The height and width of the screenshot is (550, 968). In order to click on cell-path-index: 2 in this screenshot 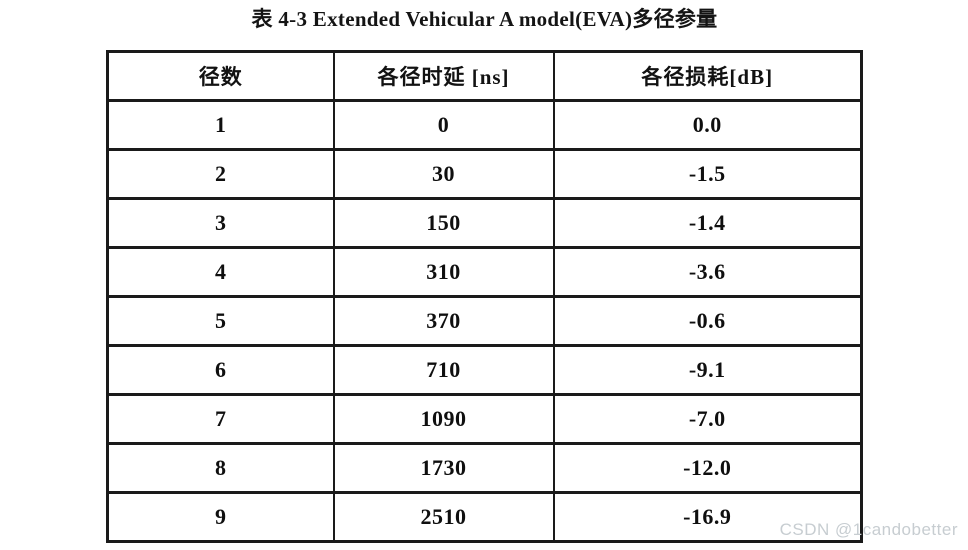, I will do `click(220, 174)`.